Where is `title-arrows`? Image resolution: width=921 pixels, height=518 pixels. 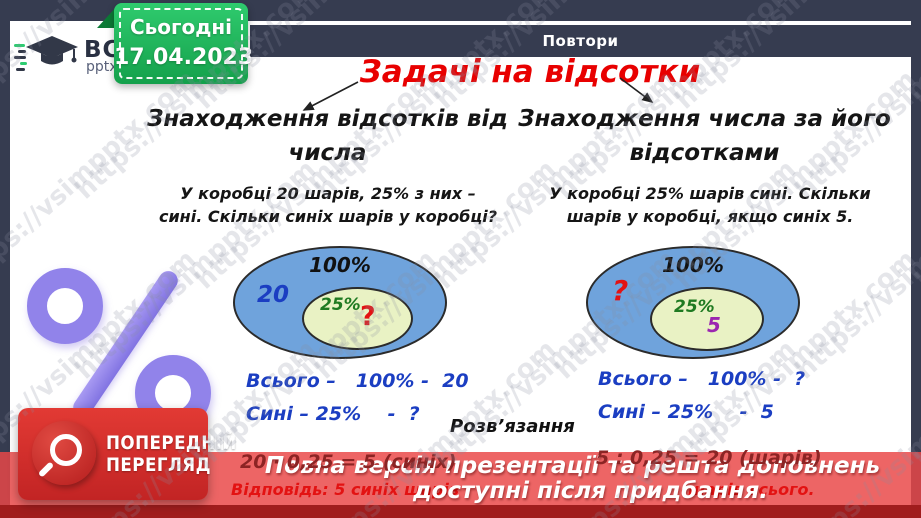
title-arrows is located at coordinates (480, 98).